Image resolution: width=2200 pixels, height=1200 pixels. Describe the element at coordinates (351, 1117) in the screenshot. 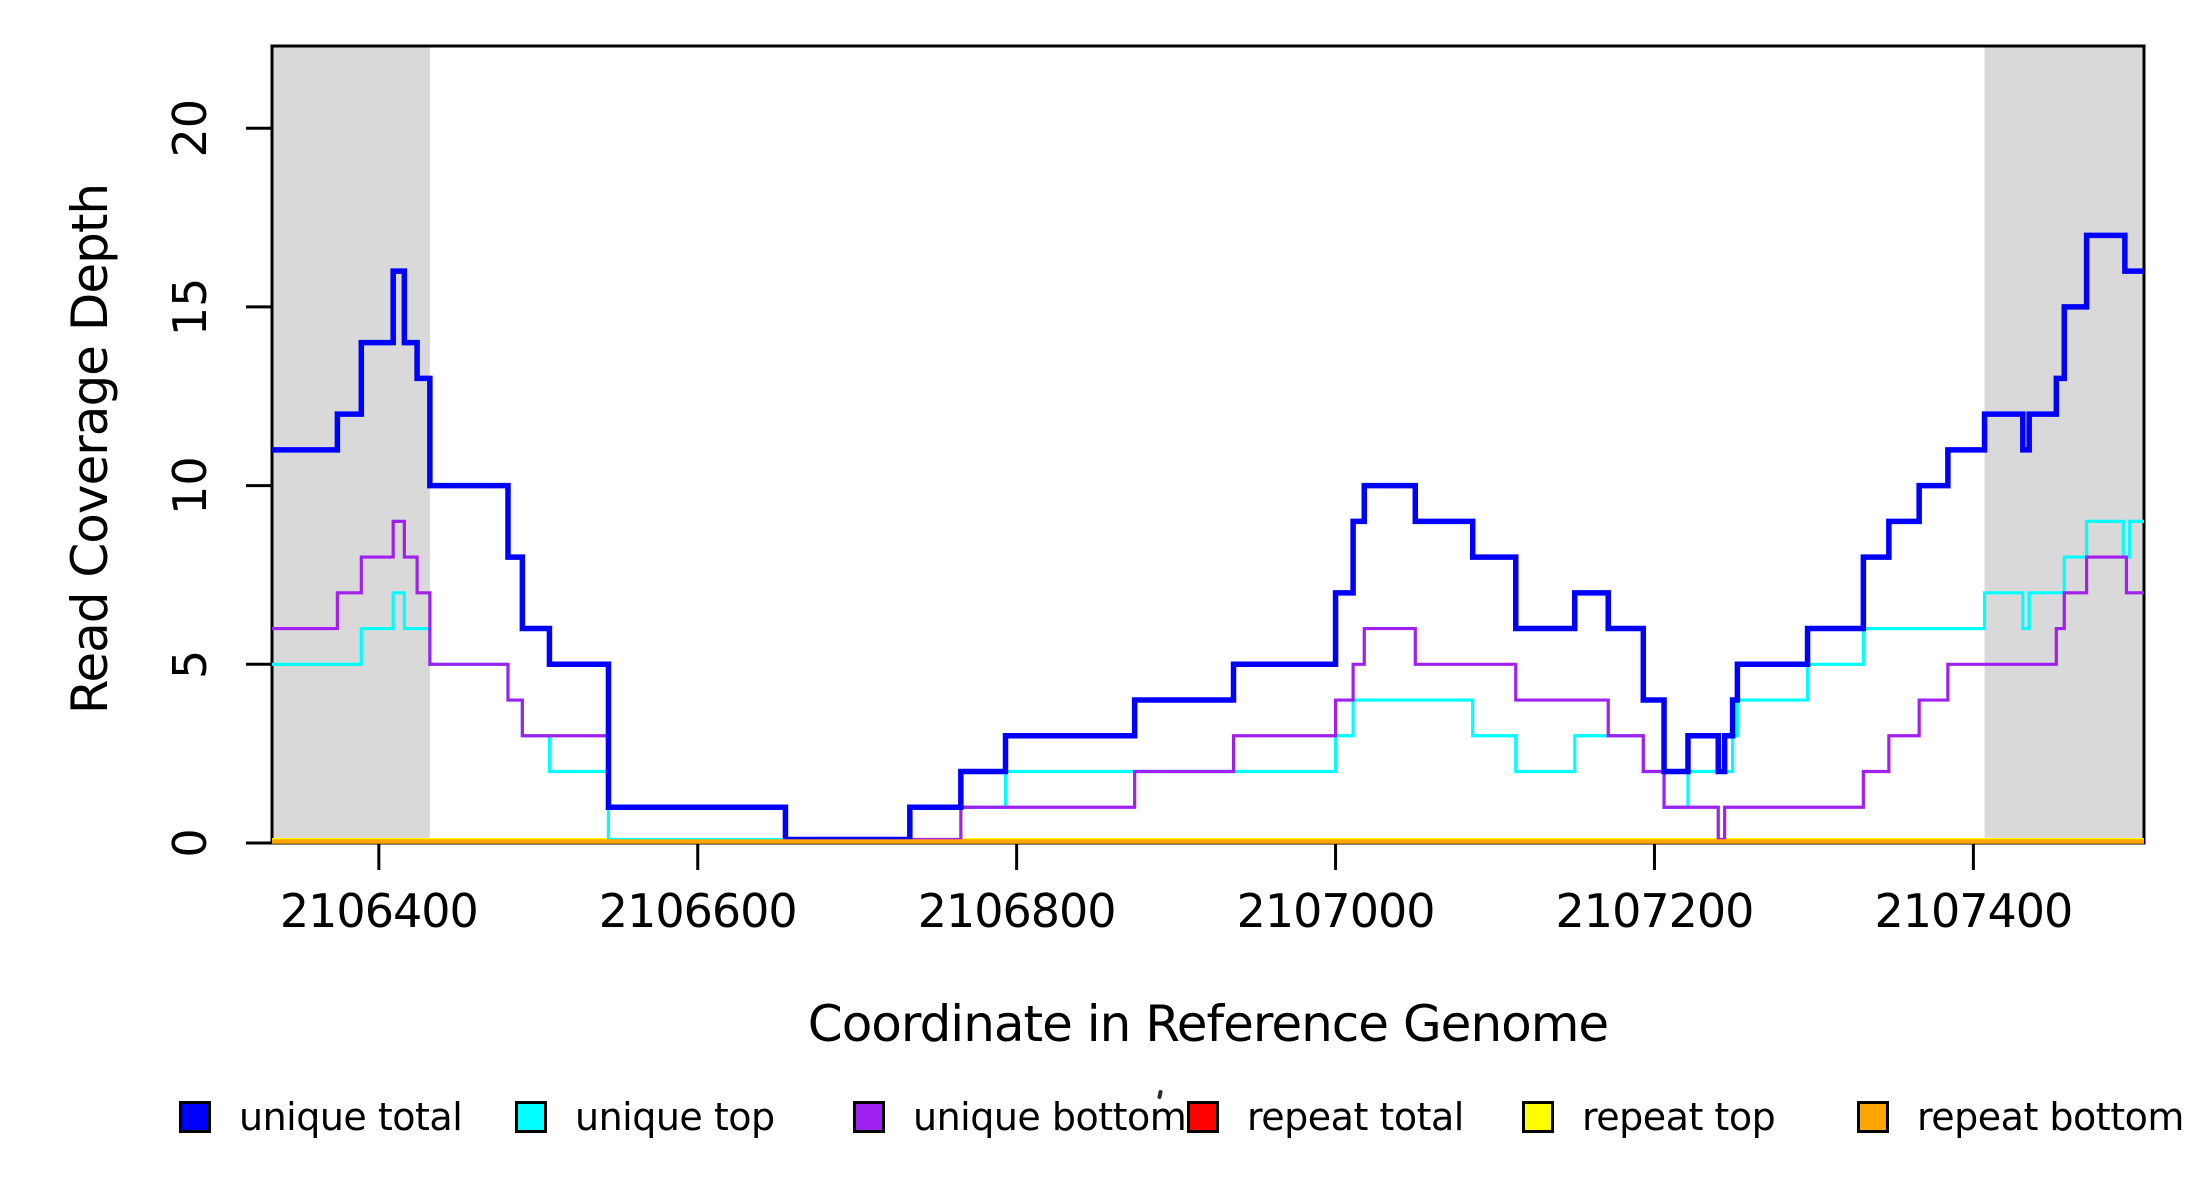

I see `legend-label: unique total` at that location.